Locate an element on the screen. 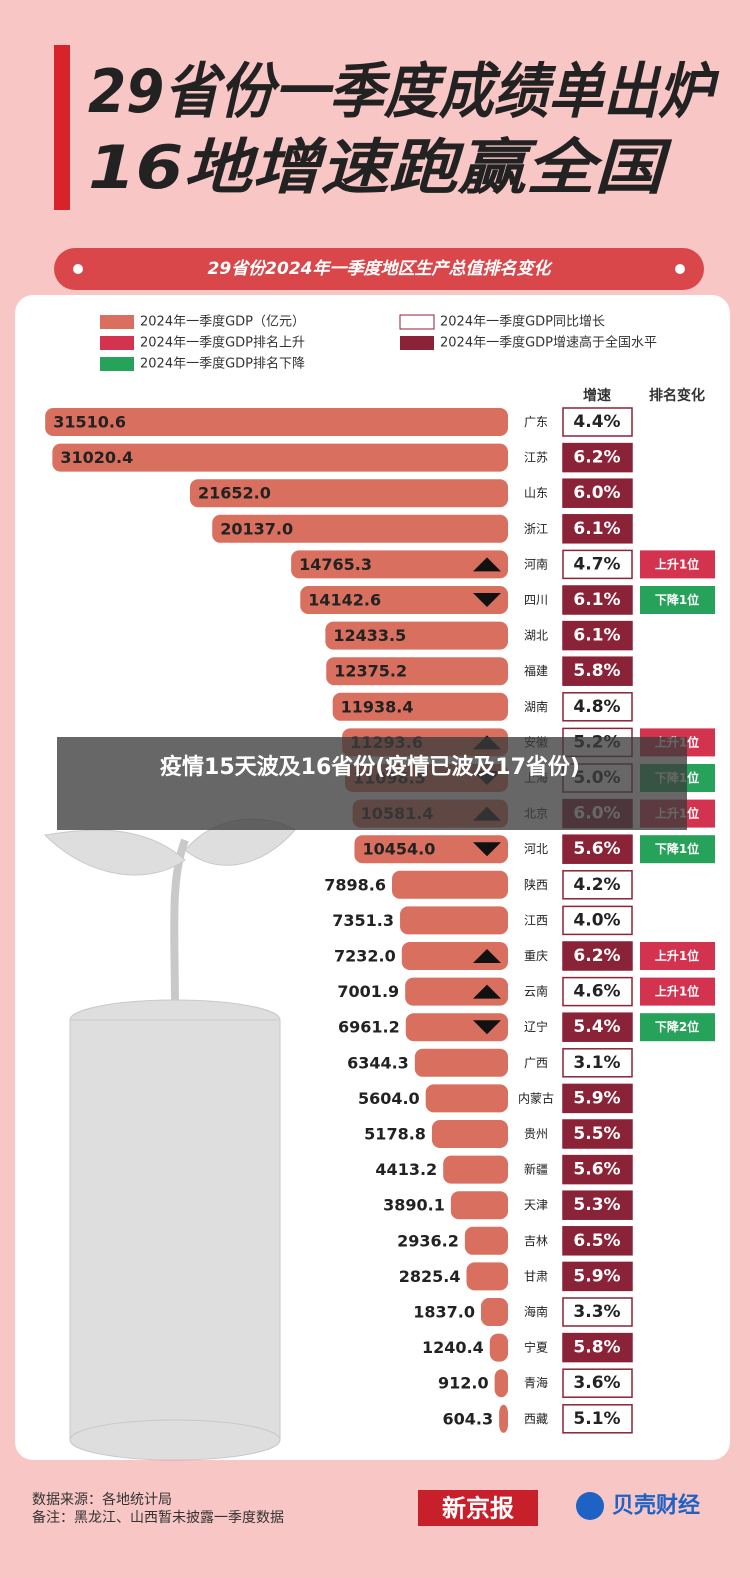  growth-label: 5.5% is located at coordinates (596, 1134).